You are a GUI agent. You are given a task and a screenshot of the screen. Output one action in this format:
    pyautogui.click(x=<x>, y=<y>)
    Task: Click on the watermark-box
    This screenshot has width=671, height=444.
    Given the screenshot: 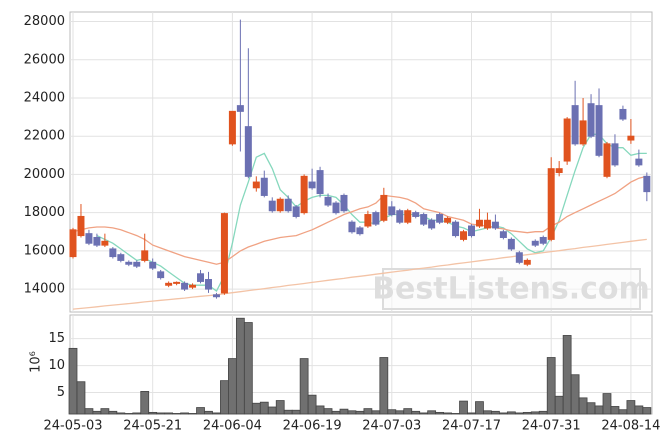 What is the action you would take?
    pyautogui.click(x=511, y=289)
    